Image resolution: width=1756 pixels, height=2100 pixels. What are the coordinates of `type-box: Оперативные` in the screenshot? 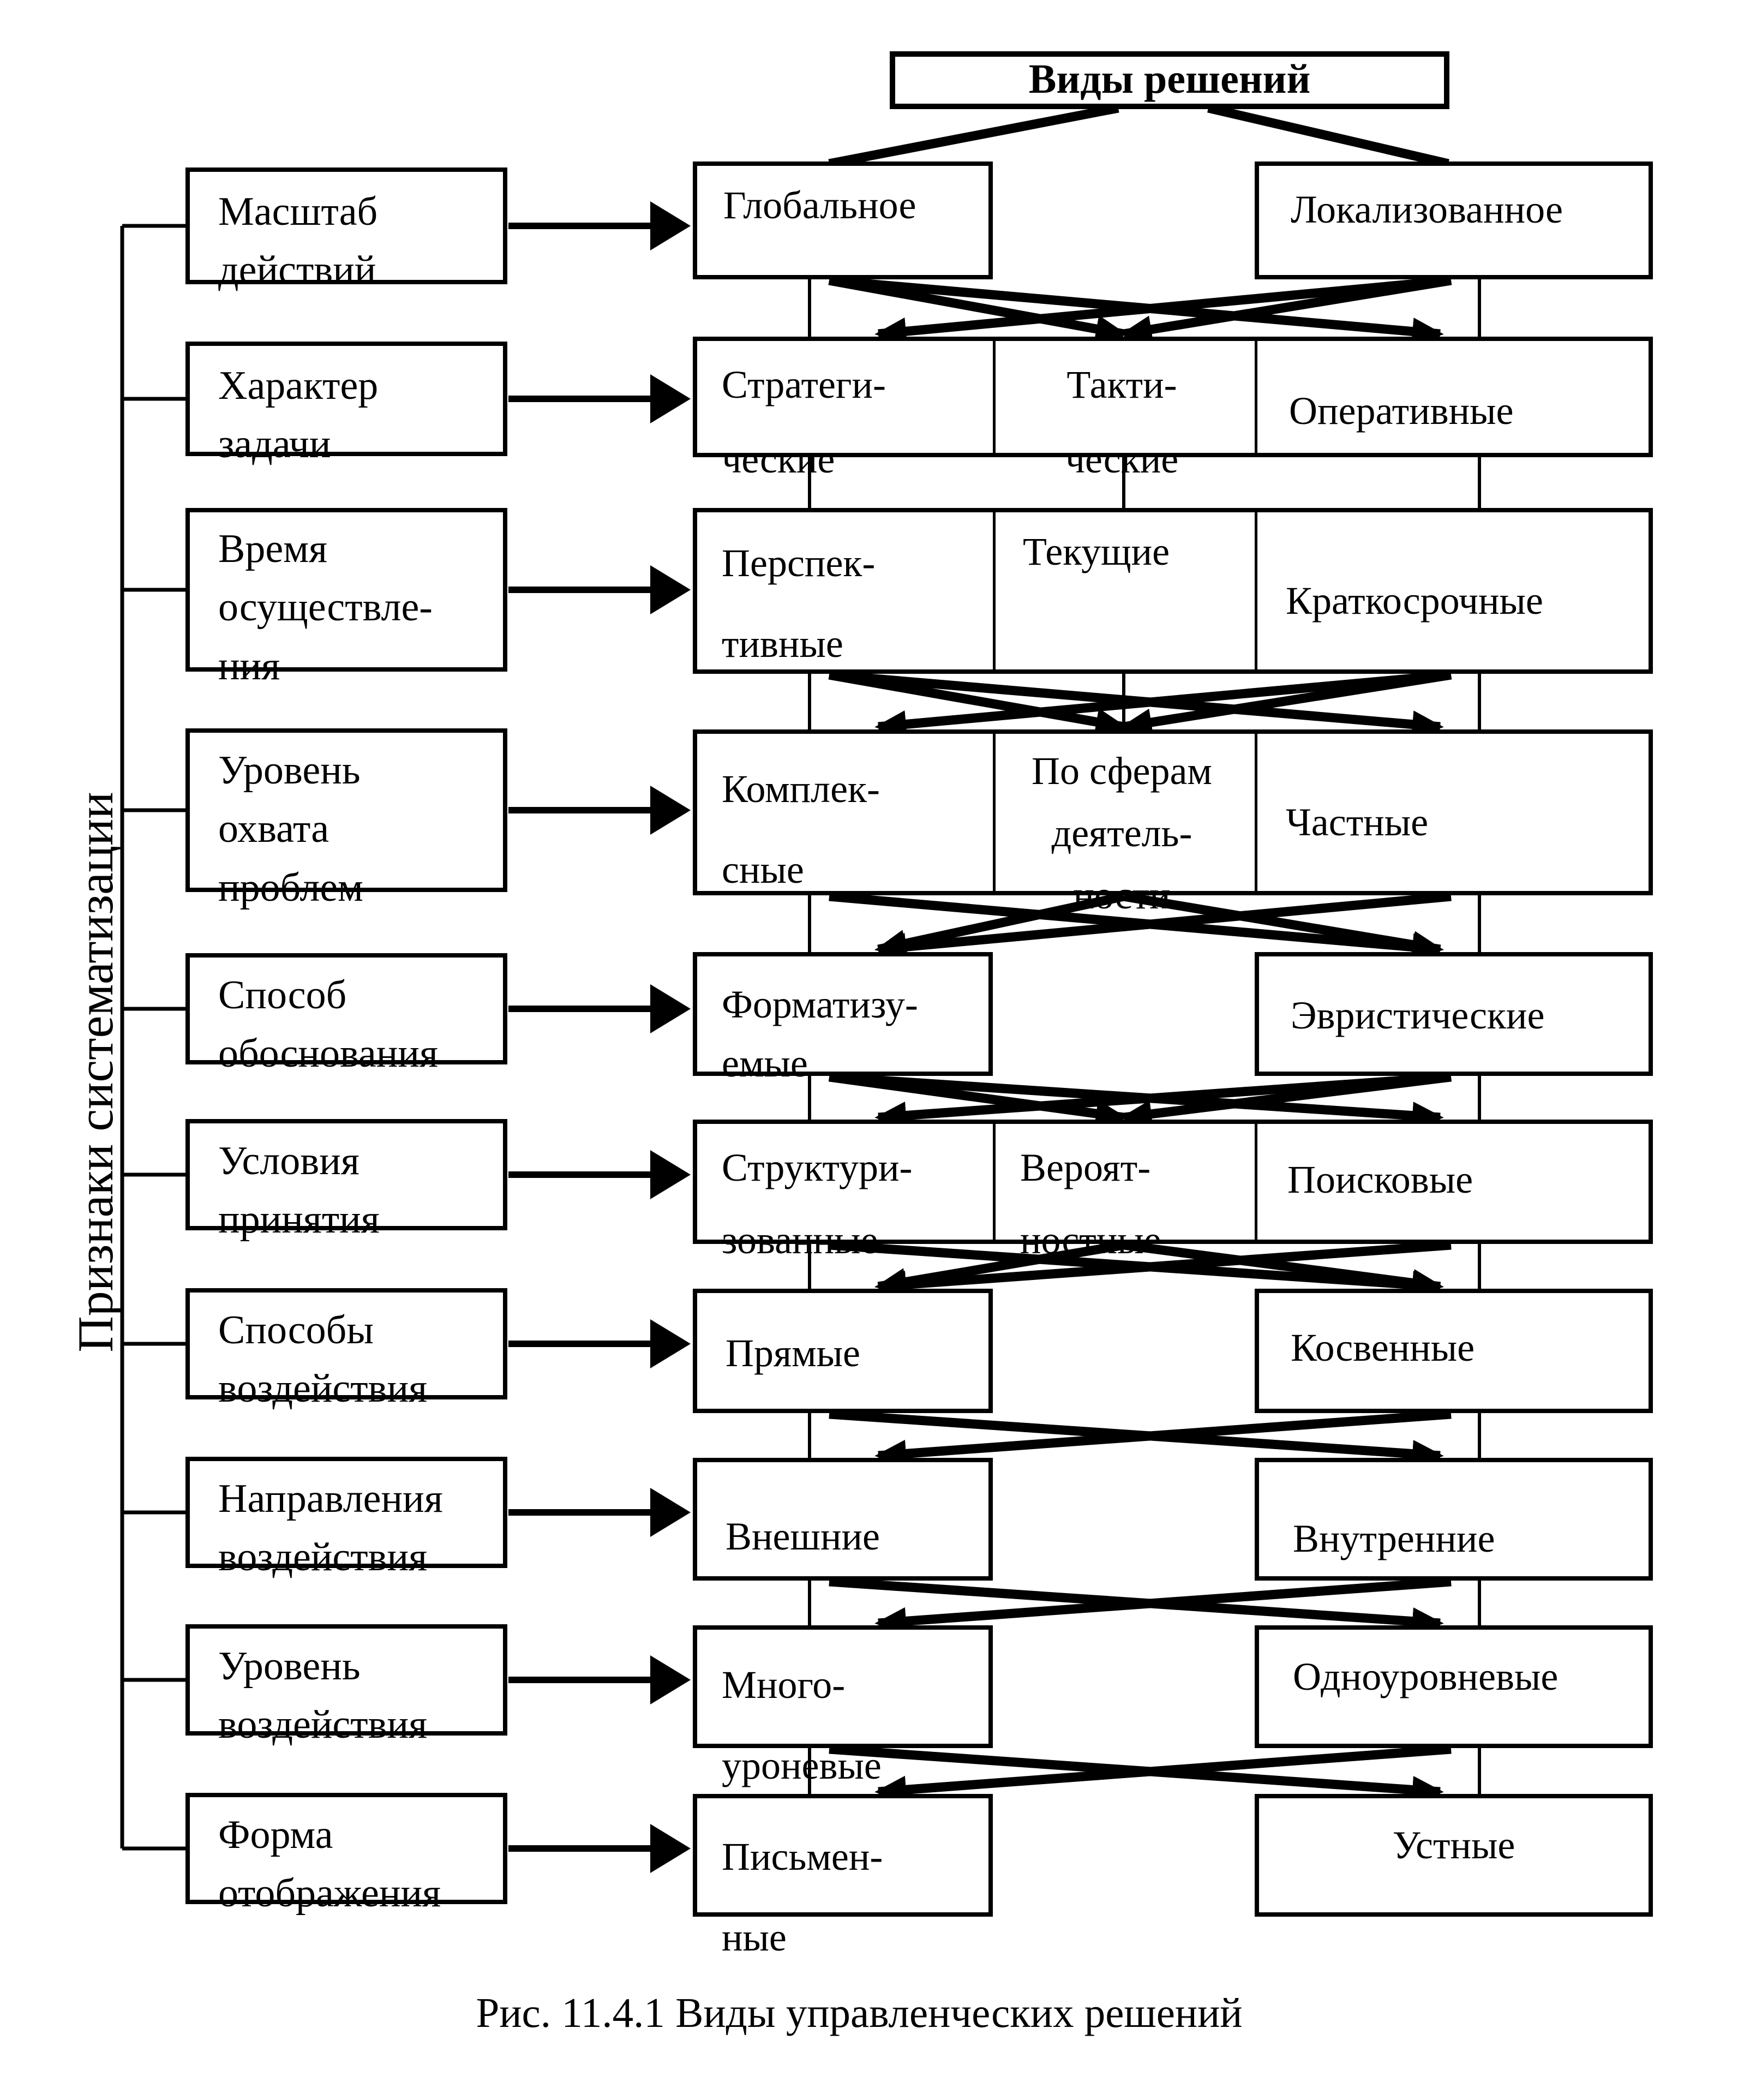 It's located at (1452, 397).